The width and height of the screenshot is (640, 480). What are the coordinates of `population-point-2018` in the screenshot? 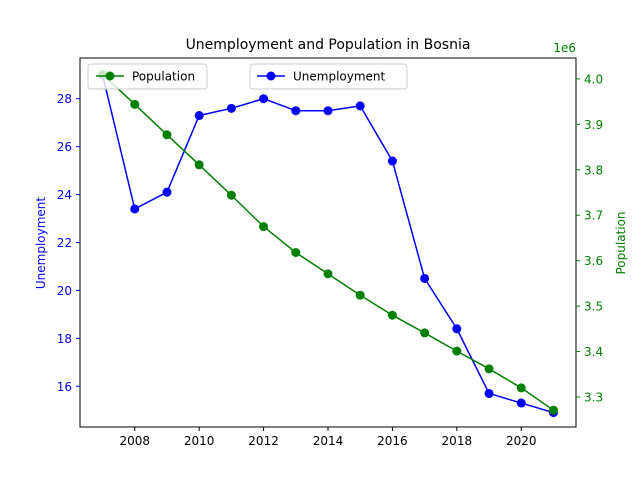 It's located at (457, 351).